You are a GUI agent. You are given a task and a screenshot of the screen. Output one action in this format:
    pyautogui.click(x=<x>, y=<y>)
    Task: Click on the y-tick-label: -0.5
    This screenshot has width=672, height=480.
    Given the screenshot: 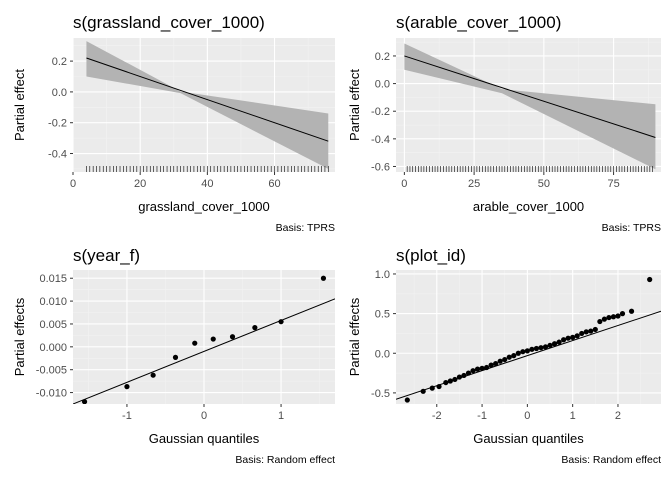 What is the action you would take?
    pyautogui.click(x=380, y=394)
    